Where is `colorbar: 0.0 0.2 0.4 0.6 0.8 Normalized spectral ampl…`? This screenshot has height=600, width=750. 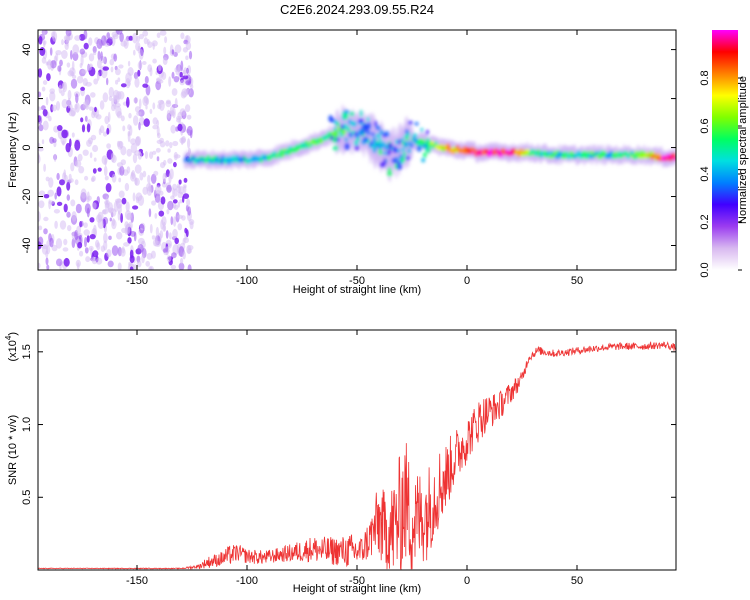
colorbar: 0.0 0.2 0.4 0.6 0.8 Normalized spectral ampl… is located at coordinates (724, 154).